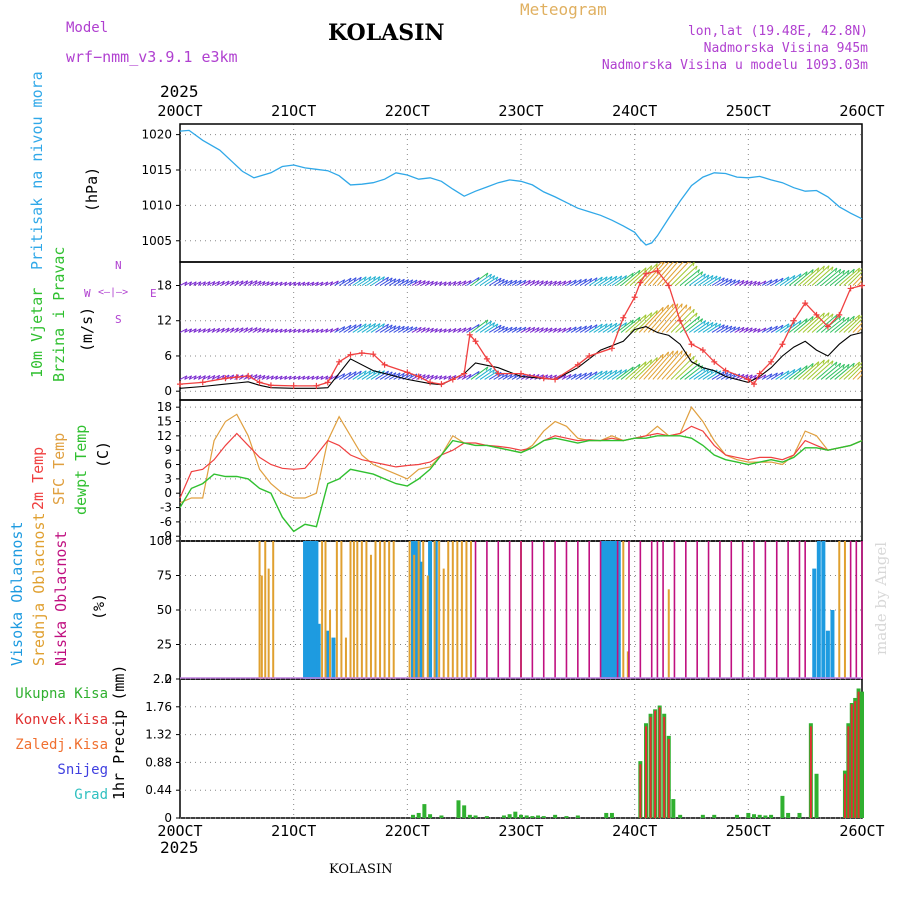 This screenshot has height=900, width=900. Describe the element at coordinates (61, 720) in the screenshot. I see `legend-conv-rain: Konvek.Kisa` at that location.